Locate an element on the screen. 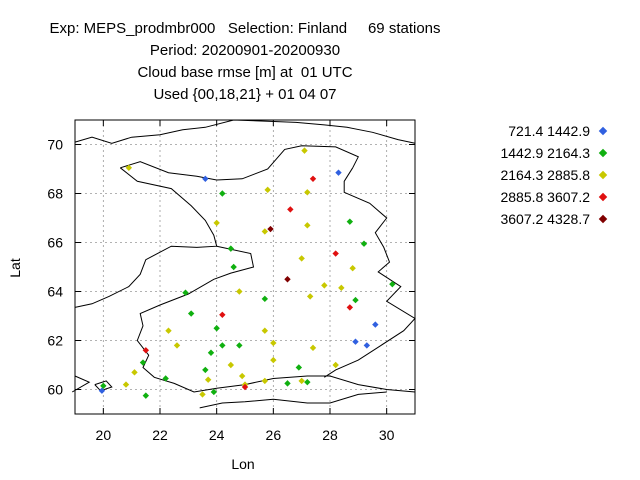 The width and height of the screenshot is (640, 480). y-tick-label: 66 is located at coordinates (55, 243).